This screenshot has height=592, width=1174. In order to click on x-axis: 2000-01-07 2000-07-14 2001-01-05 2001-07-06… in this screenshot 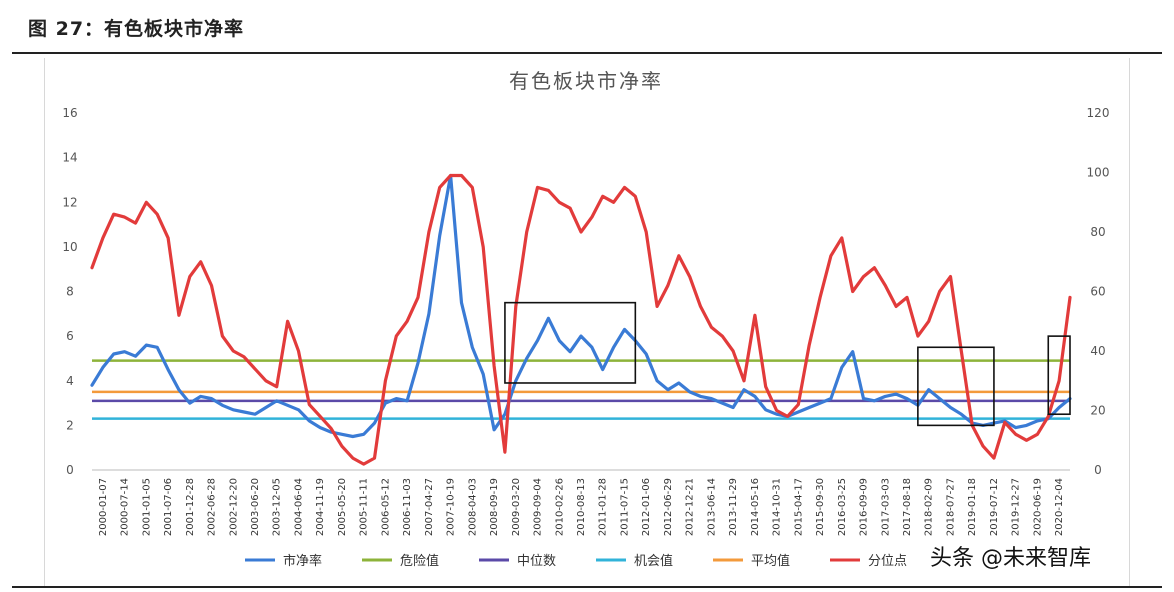, I will do `click(581, 502)`.